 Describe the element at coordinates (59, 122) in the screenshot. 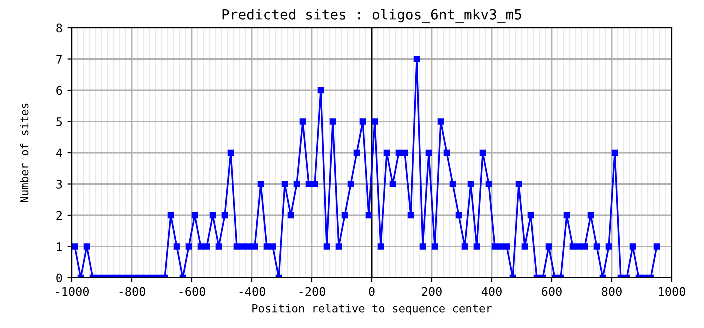

I see `y-tick-label: 5` at that location.